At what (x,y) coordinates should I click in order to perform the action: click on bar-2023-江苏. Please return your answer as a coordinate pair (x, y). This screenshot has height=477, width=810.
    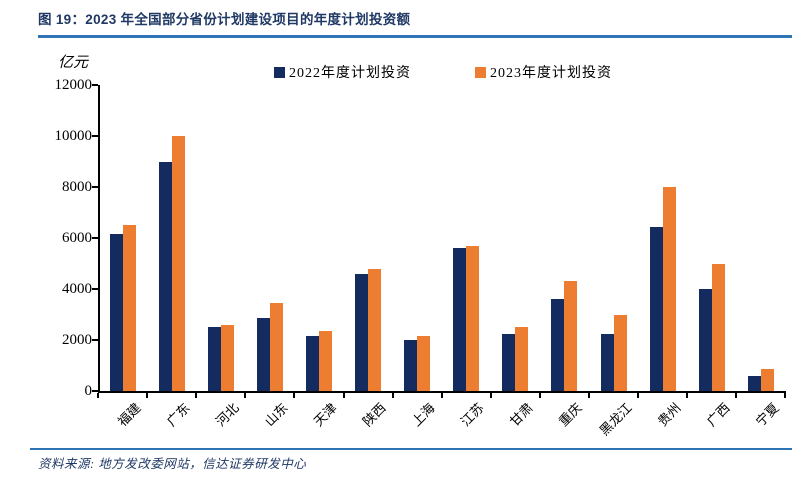
    Looking at the image, I should click on (473, 318).